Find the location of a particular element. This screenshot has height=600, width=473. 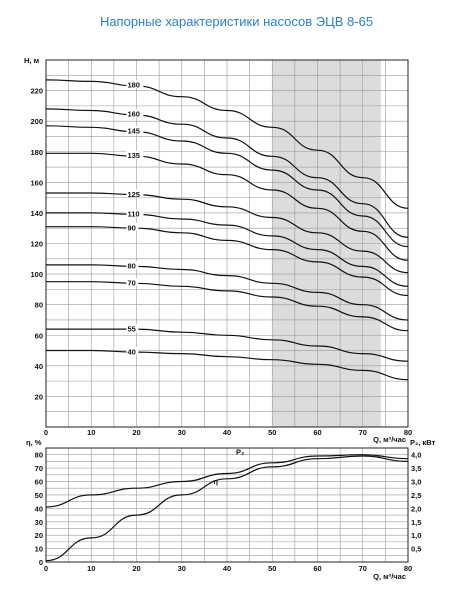

plot-frame is located at coordinates (227, 505).